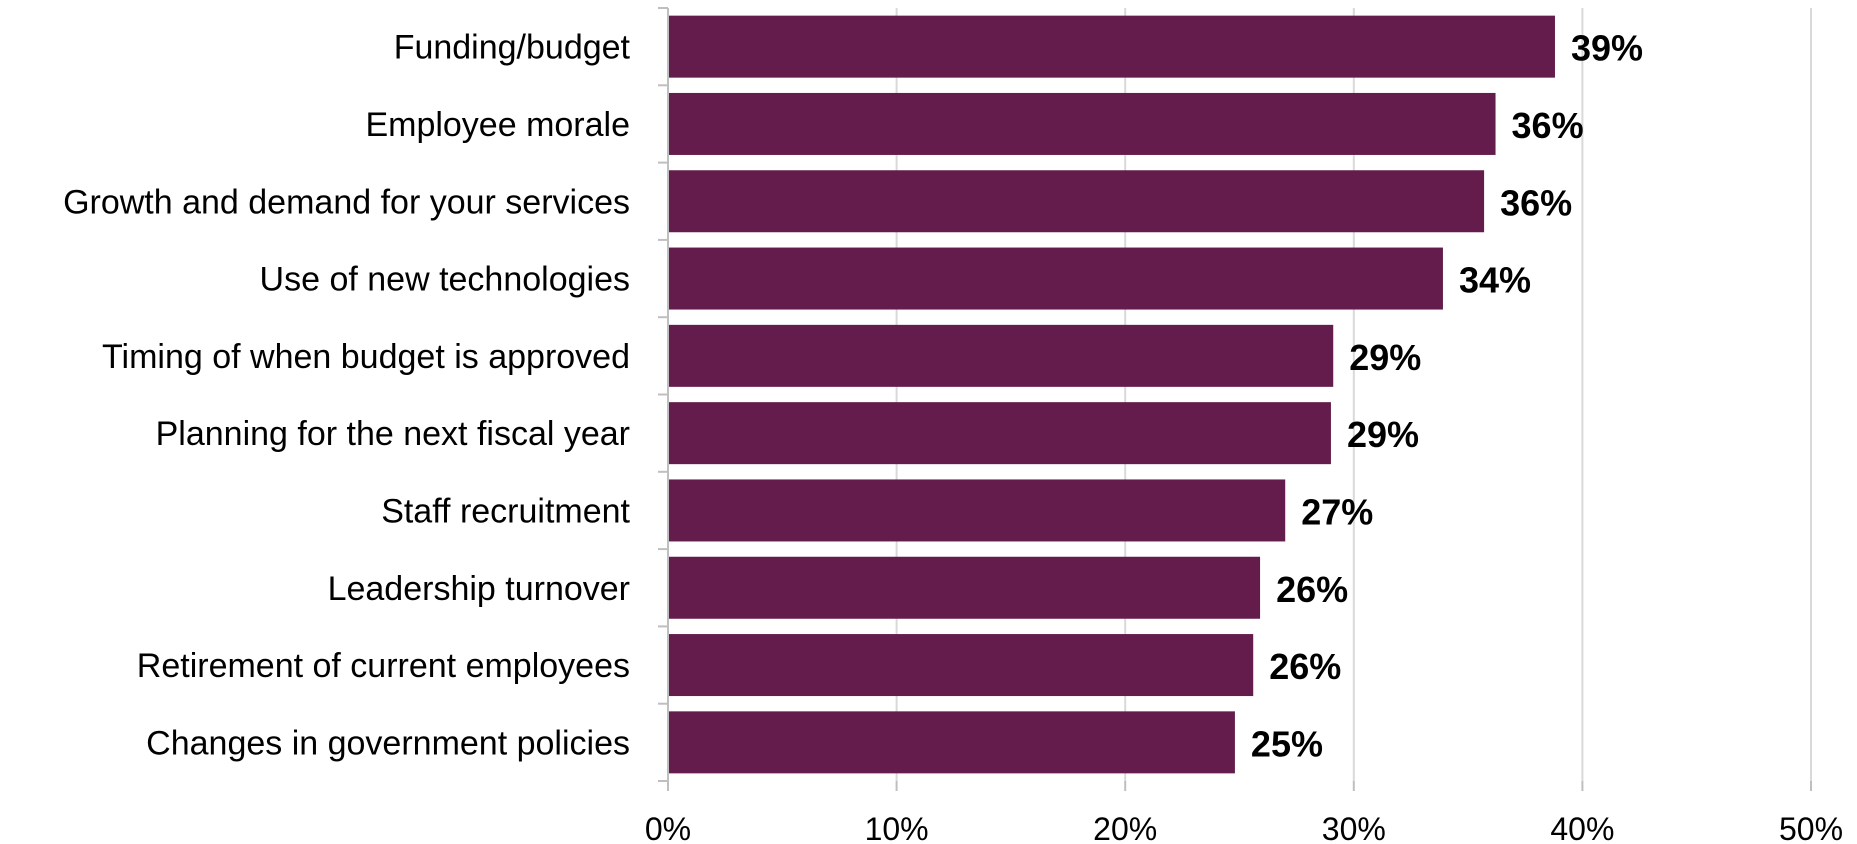 The image size is (1857, 844). Describe the element at coordinates (512, 48) in the screenshot. I see `category-label: Funding/budget` at that location.